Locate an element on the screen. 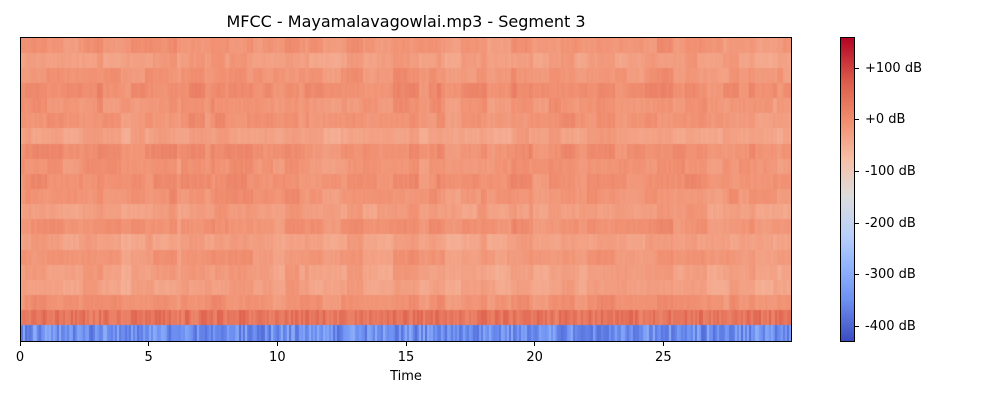  colorbar-tick-label: -200 dB is located at coordinates (890, 223).